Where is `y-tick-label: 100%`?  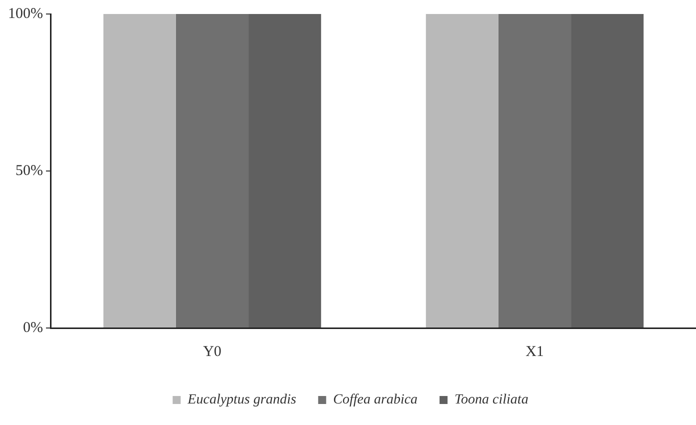
y-tick-label: 100% is located at coordinates (25, 14).